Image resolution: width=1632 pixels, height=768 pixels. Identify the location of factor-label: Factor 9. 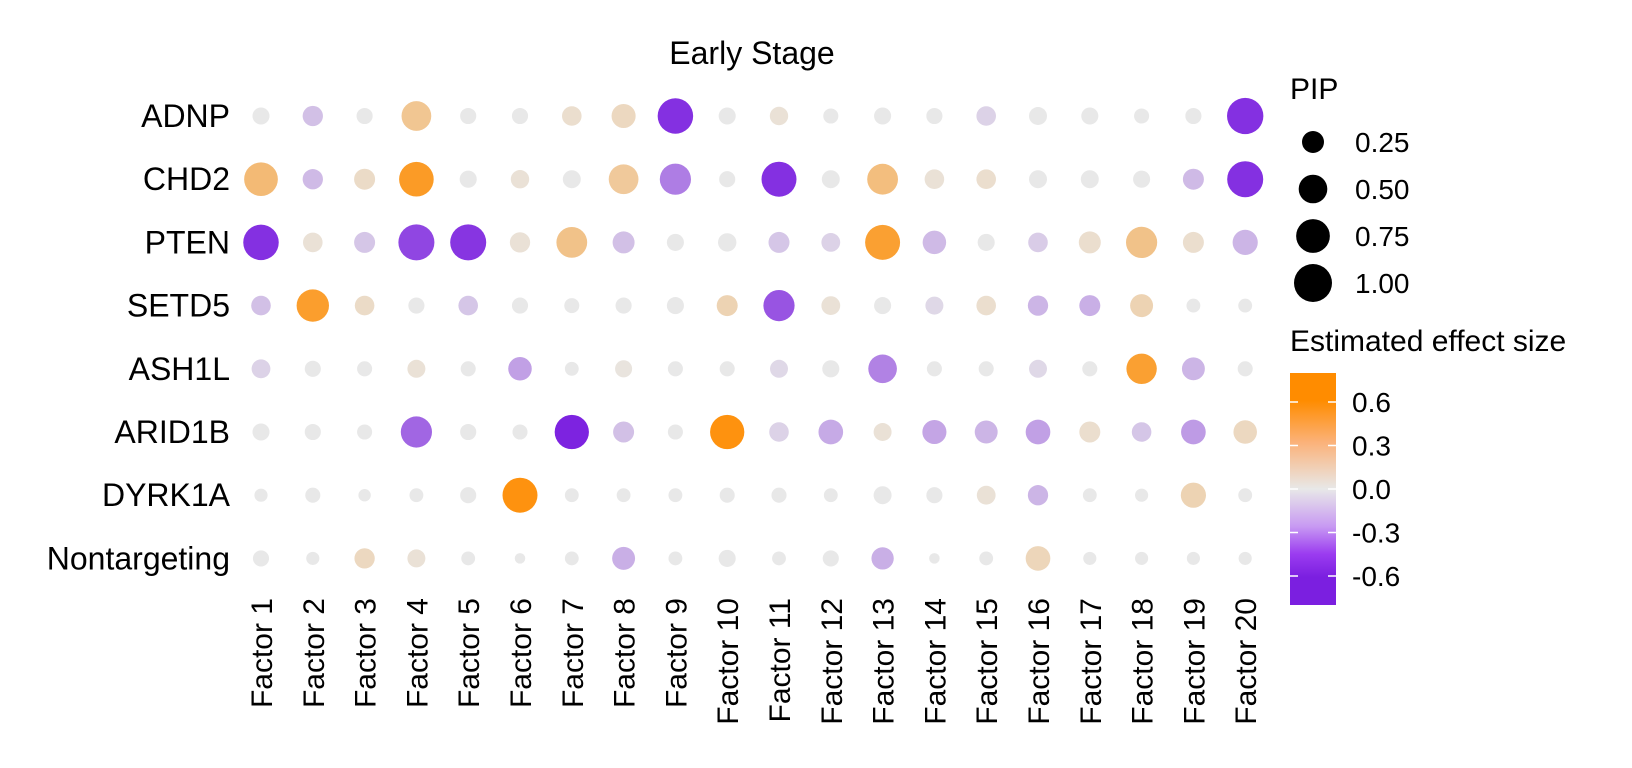
(676, 653).